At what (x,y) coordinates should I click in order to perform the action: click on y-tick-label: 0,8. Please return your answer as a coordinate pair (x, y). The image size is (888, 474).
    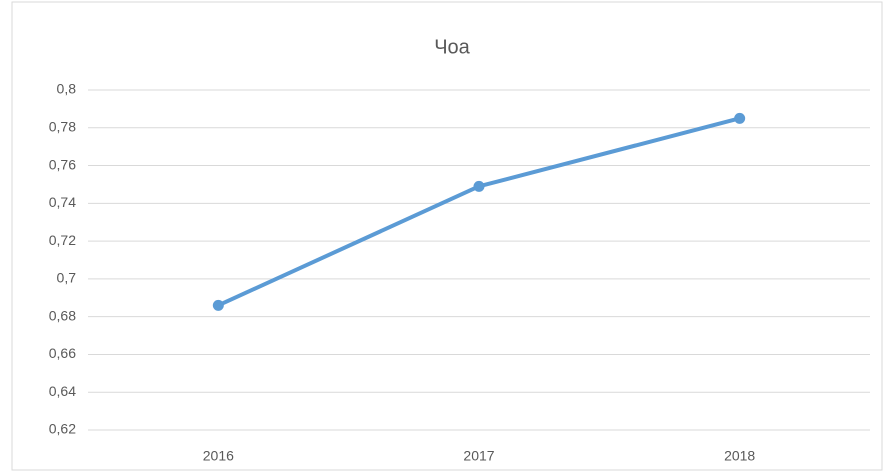
    Looking at the image, I should click on (67, 89).